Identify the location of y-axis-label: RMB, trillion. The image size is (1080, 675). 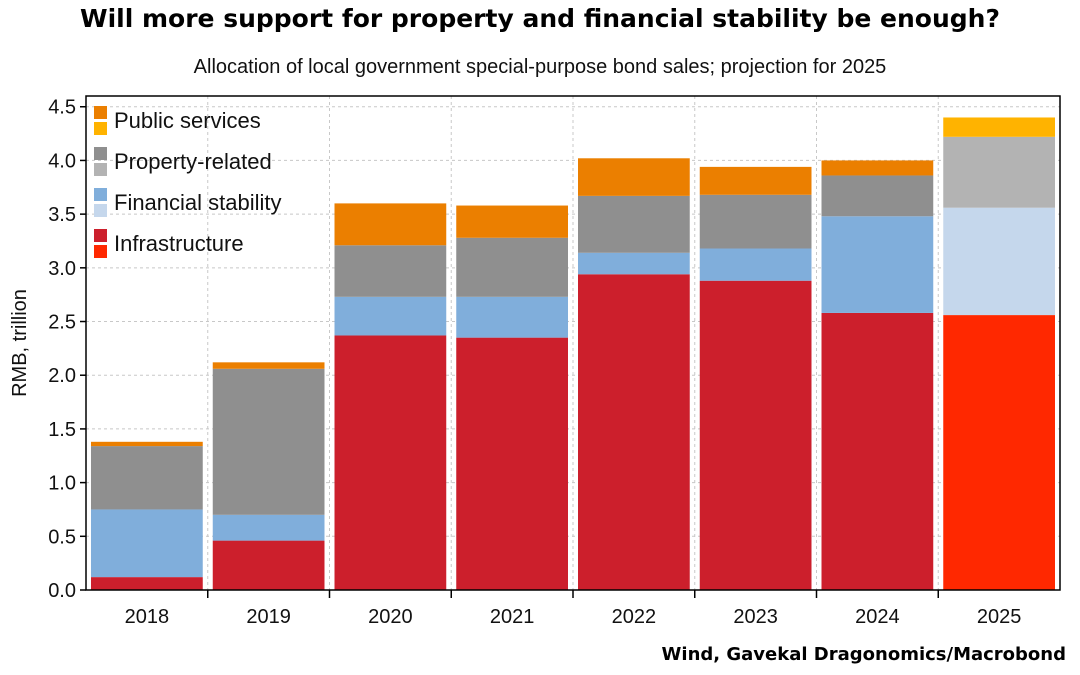
(20, 343).